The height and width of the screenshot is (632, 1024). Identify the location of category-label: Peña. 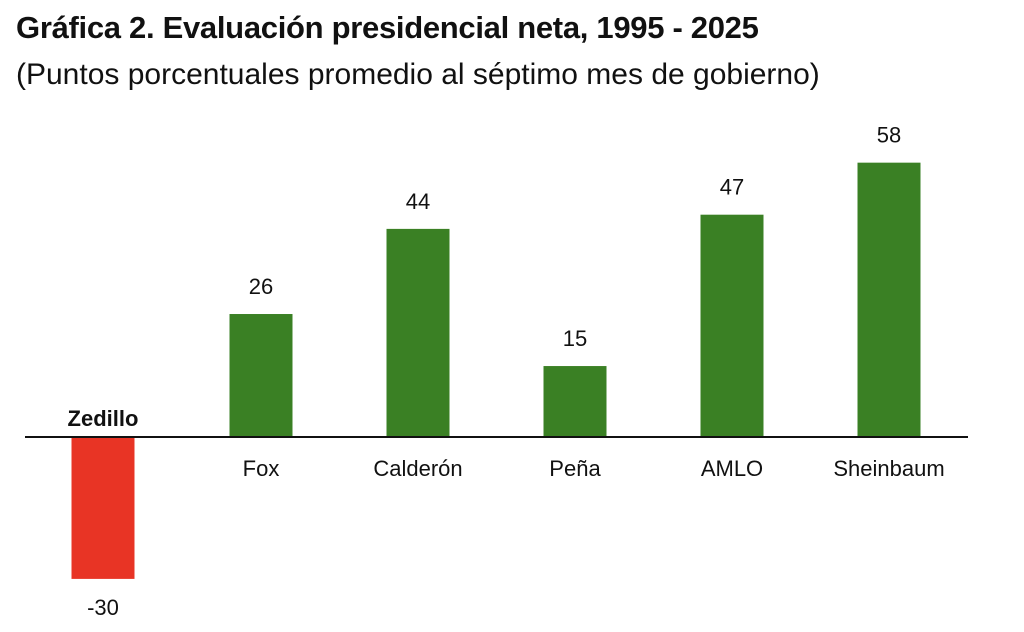
(575, 468).